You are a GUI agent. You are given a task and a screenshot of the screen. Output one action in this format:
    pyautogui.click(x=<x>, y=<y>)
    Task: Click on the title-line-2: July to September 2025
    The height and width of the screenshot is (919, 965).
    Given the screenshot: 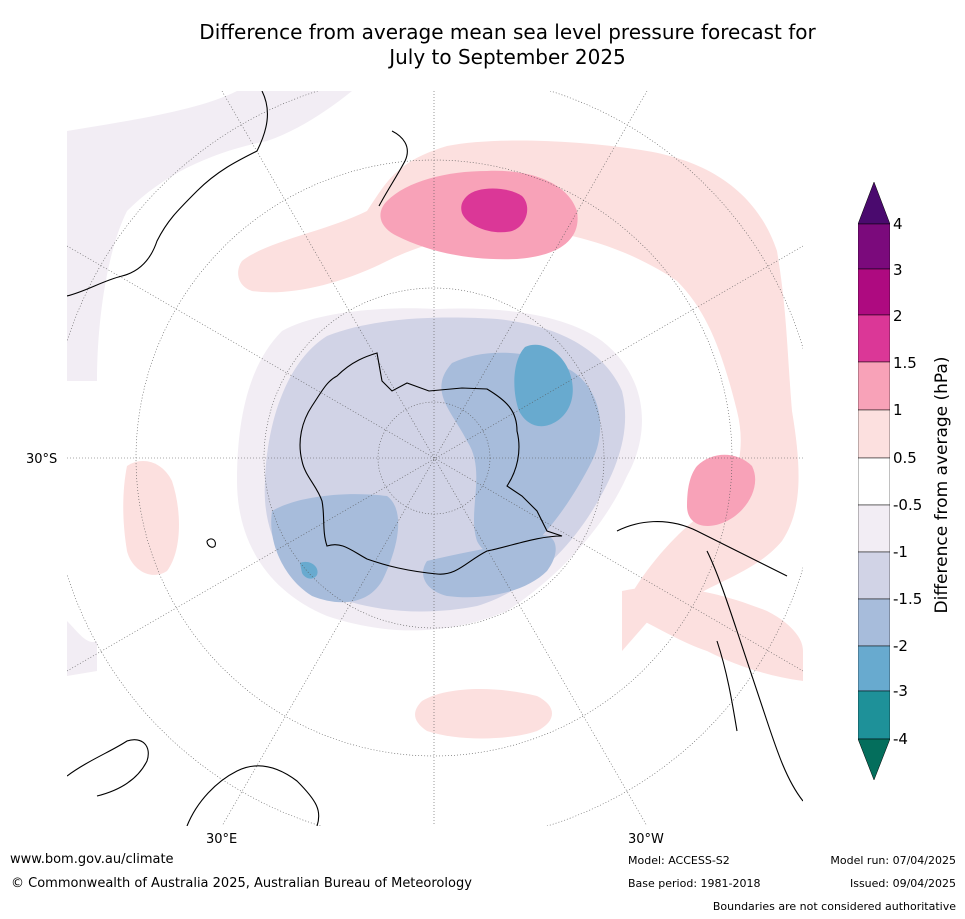 What is the action you would take?
    pyautogui.click(x=507, y=57)
    